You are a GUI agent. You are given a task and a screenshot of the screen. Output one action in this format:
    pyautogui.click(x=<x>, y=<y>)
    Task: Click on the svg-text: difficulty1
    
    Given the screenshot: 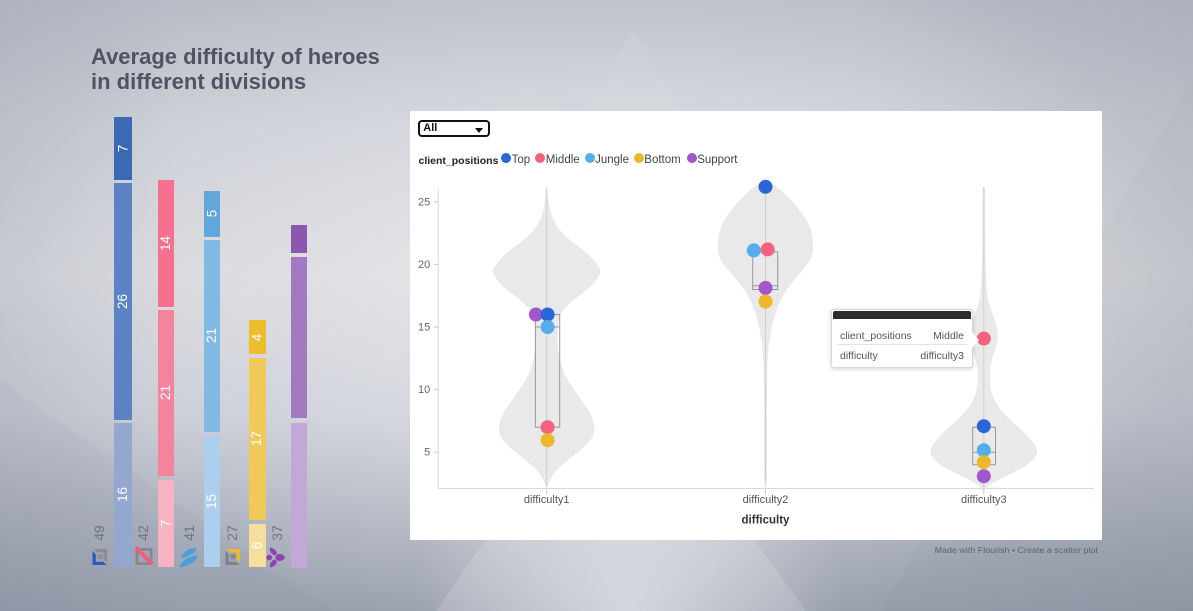 What is the action you would take?
    pyautogui.click(x=547, y=500)
    